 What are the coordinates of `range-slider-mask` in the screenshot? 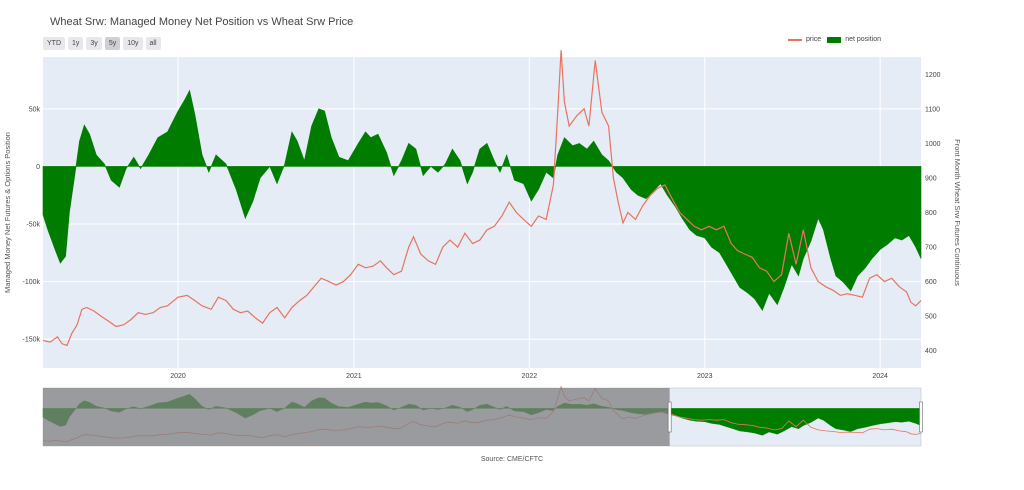 It's located at (356, 417).